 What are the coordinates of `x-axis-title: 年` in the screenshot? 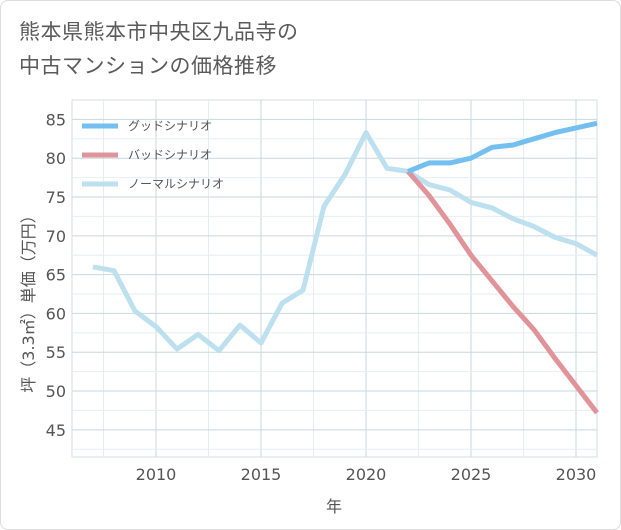 It's located at (334, 506).